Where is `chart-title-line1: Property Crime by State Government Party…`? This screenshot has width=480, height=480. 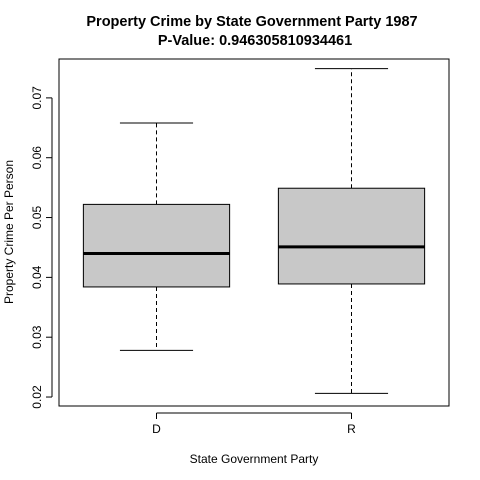 chart-title-line1: Property Crime by State Government Party… is located at coordinates (251, 22).